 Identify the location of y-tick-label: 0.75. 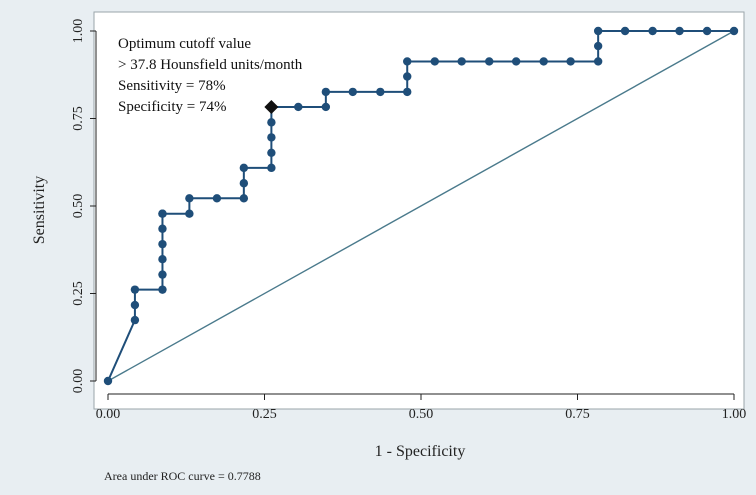
(78, 118).